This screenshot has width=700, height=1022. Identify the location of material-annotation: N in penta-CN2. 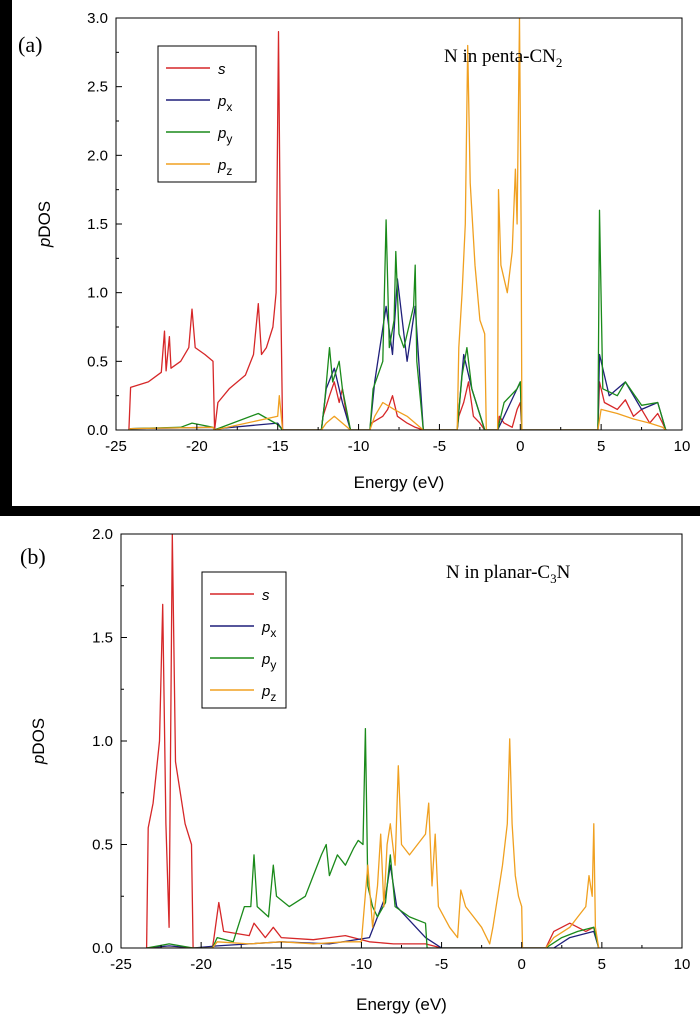
(503, 58).